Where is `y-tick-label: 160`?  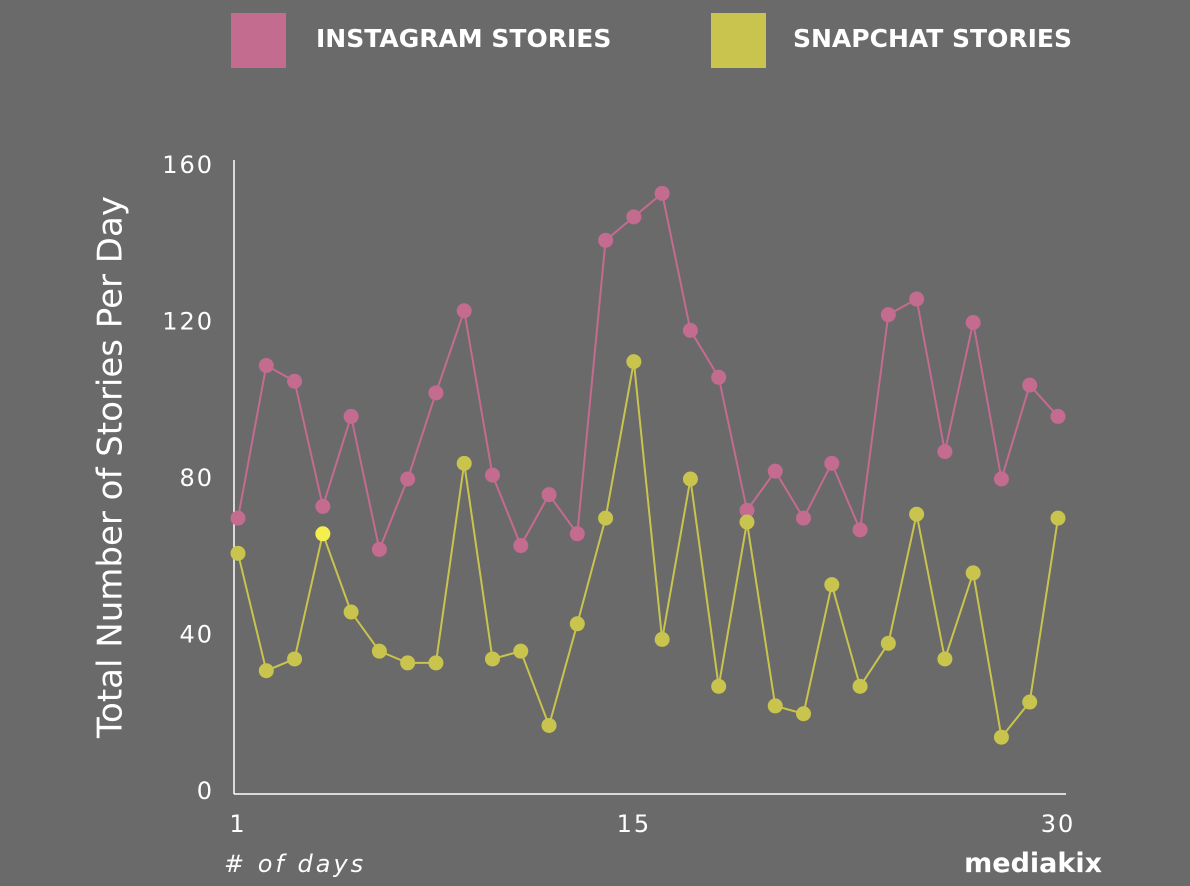 y-tick-label: 160 is located at coordinates (188, 165).